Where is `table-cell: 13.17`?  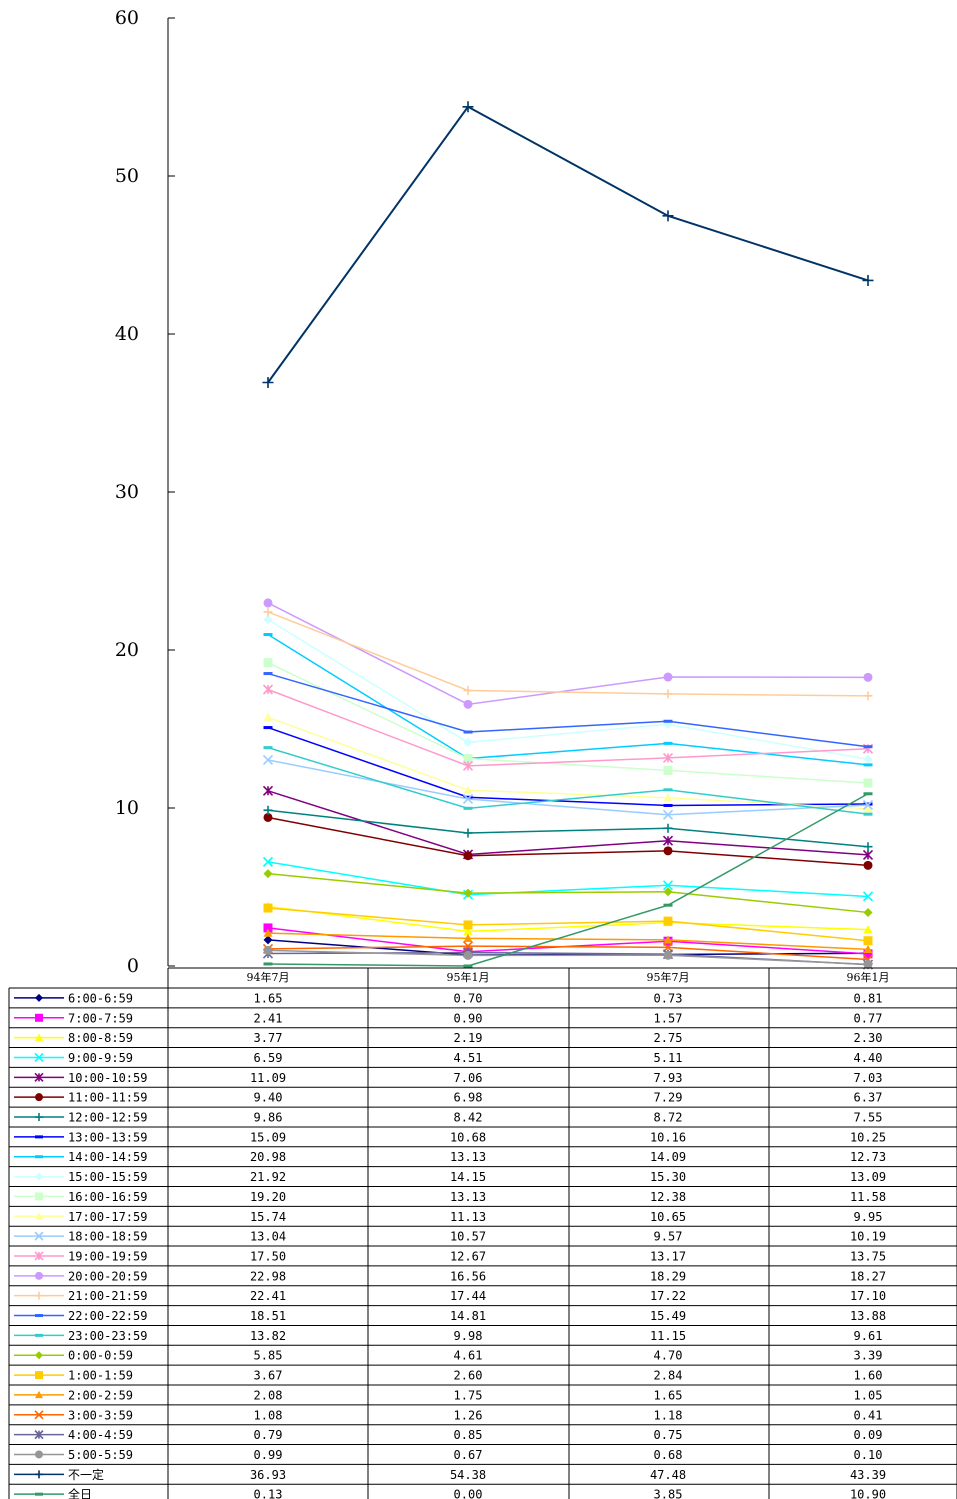
table-cell: 13.17 is located at coordinates (668, 1256).